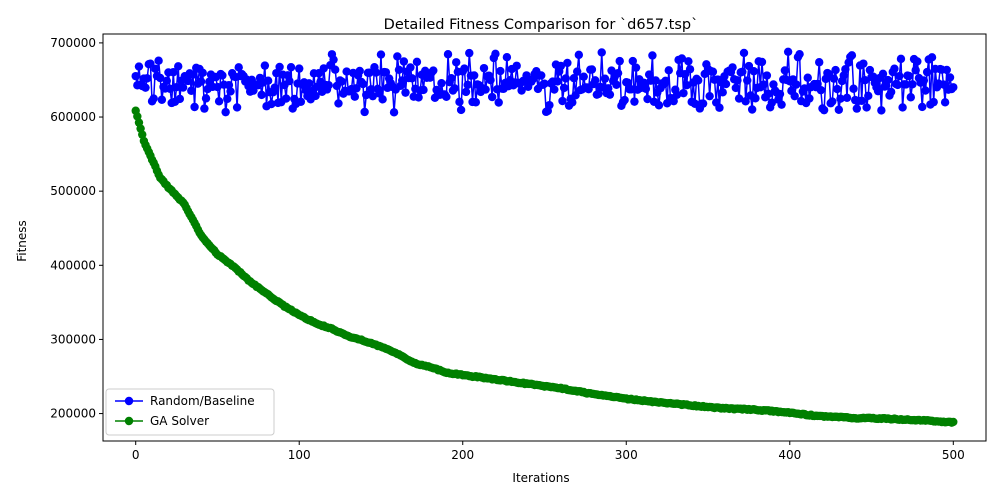 The image size is (1000, 500). What do you see at coordinates (299, 455) in the screenshot?
I see `x-tick-label: 100` at bounding box center [299, 455].